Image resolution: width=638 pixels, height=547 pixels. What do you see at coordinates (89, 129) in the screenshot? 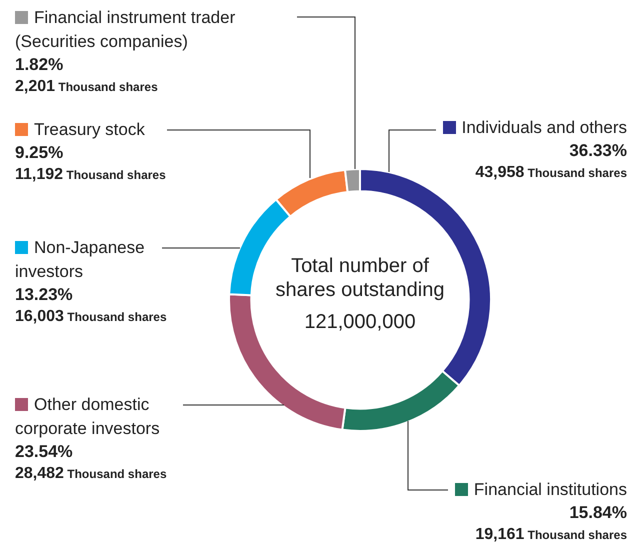
I see `legend-label: Treasury stock` at bounding box center [89, 129].